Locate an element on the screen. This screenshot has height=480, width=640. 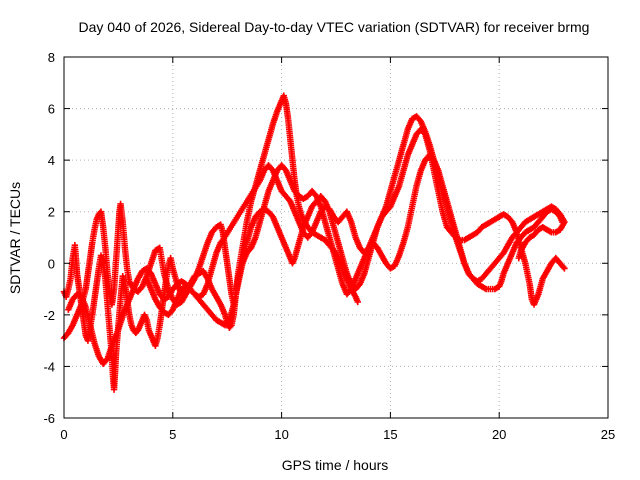
x-tick-label: 15 is located at coordinates (390, 434).